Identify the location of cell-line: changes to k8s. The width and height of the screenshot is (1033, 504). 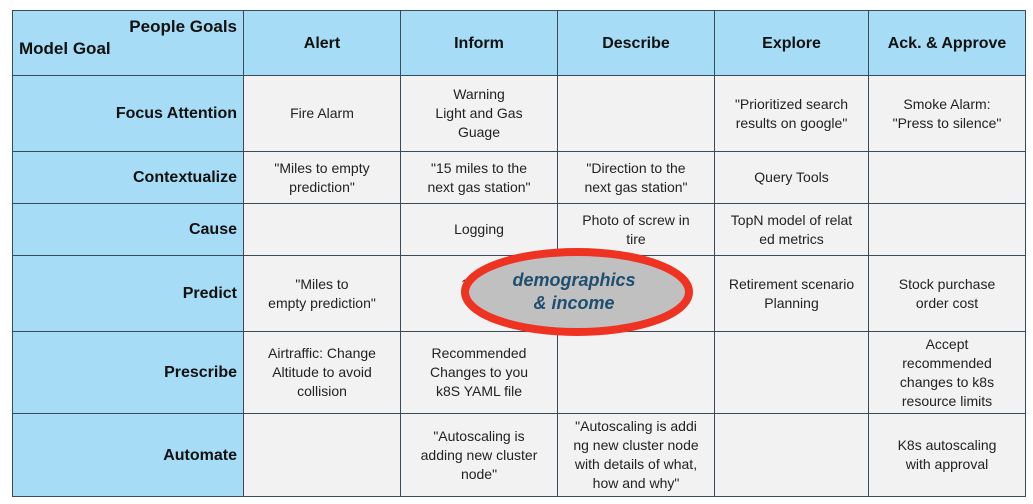
(947, 381).